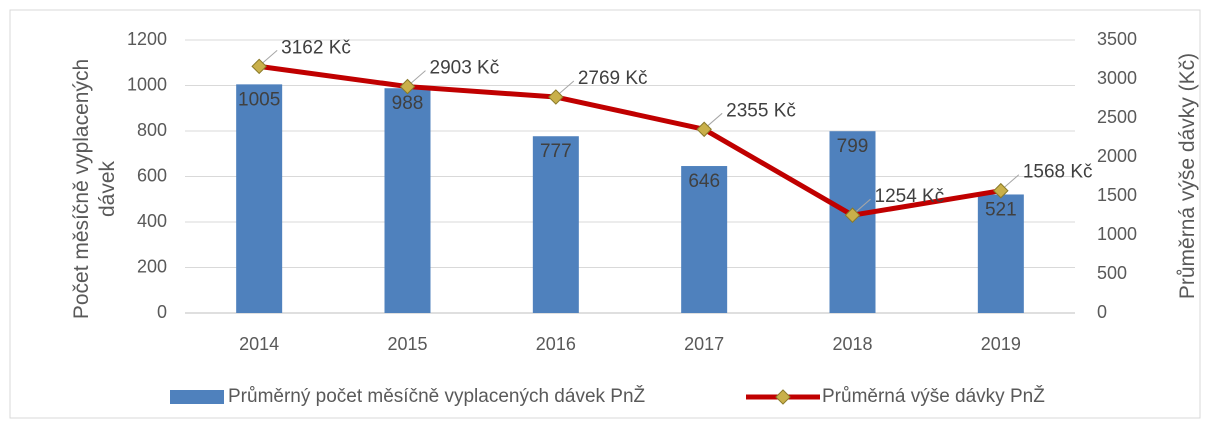  What do you see at coordinates (1112, 273) in the screenshot?
I see `y2-tick-label: 500` at bounding box center [1112, 273].